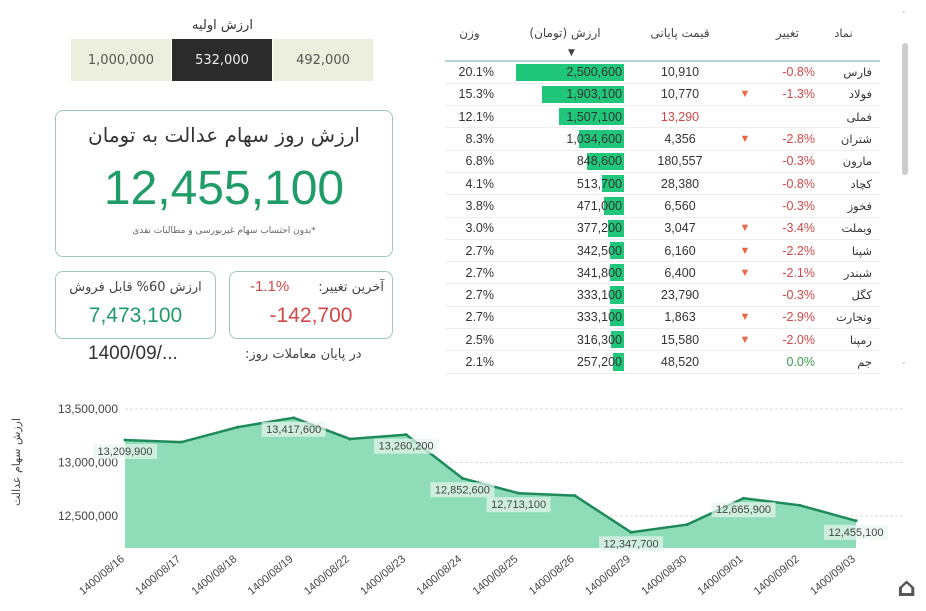  Describe the element at coordinates (565, 251) in the screenshot. I see `row-value: 342,500` at that location.